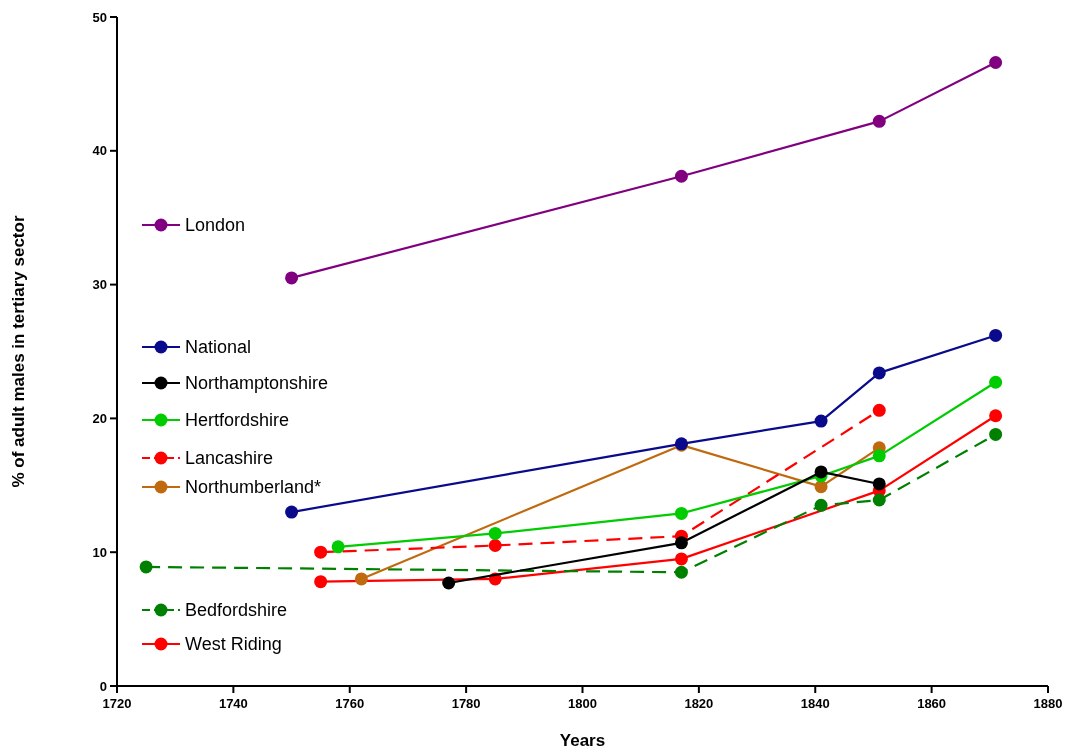 Image resolution: width=1075 pixels, height=756 pixels. Describe the element at coordinates (99, 552) in the screenshot. I see `y-tick-label: 10` at that location.